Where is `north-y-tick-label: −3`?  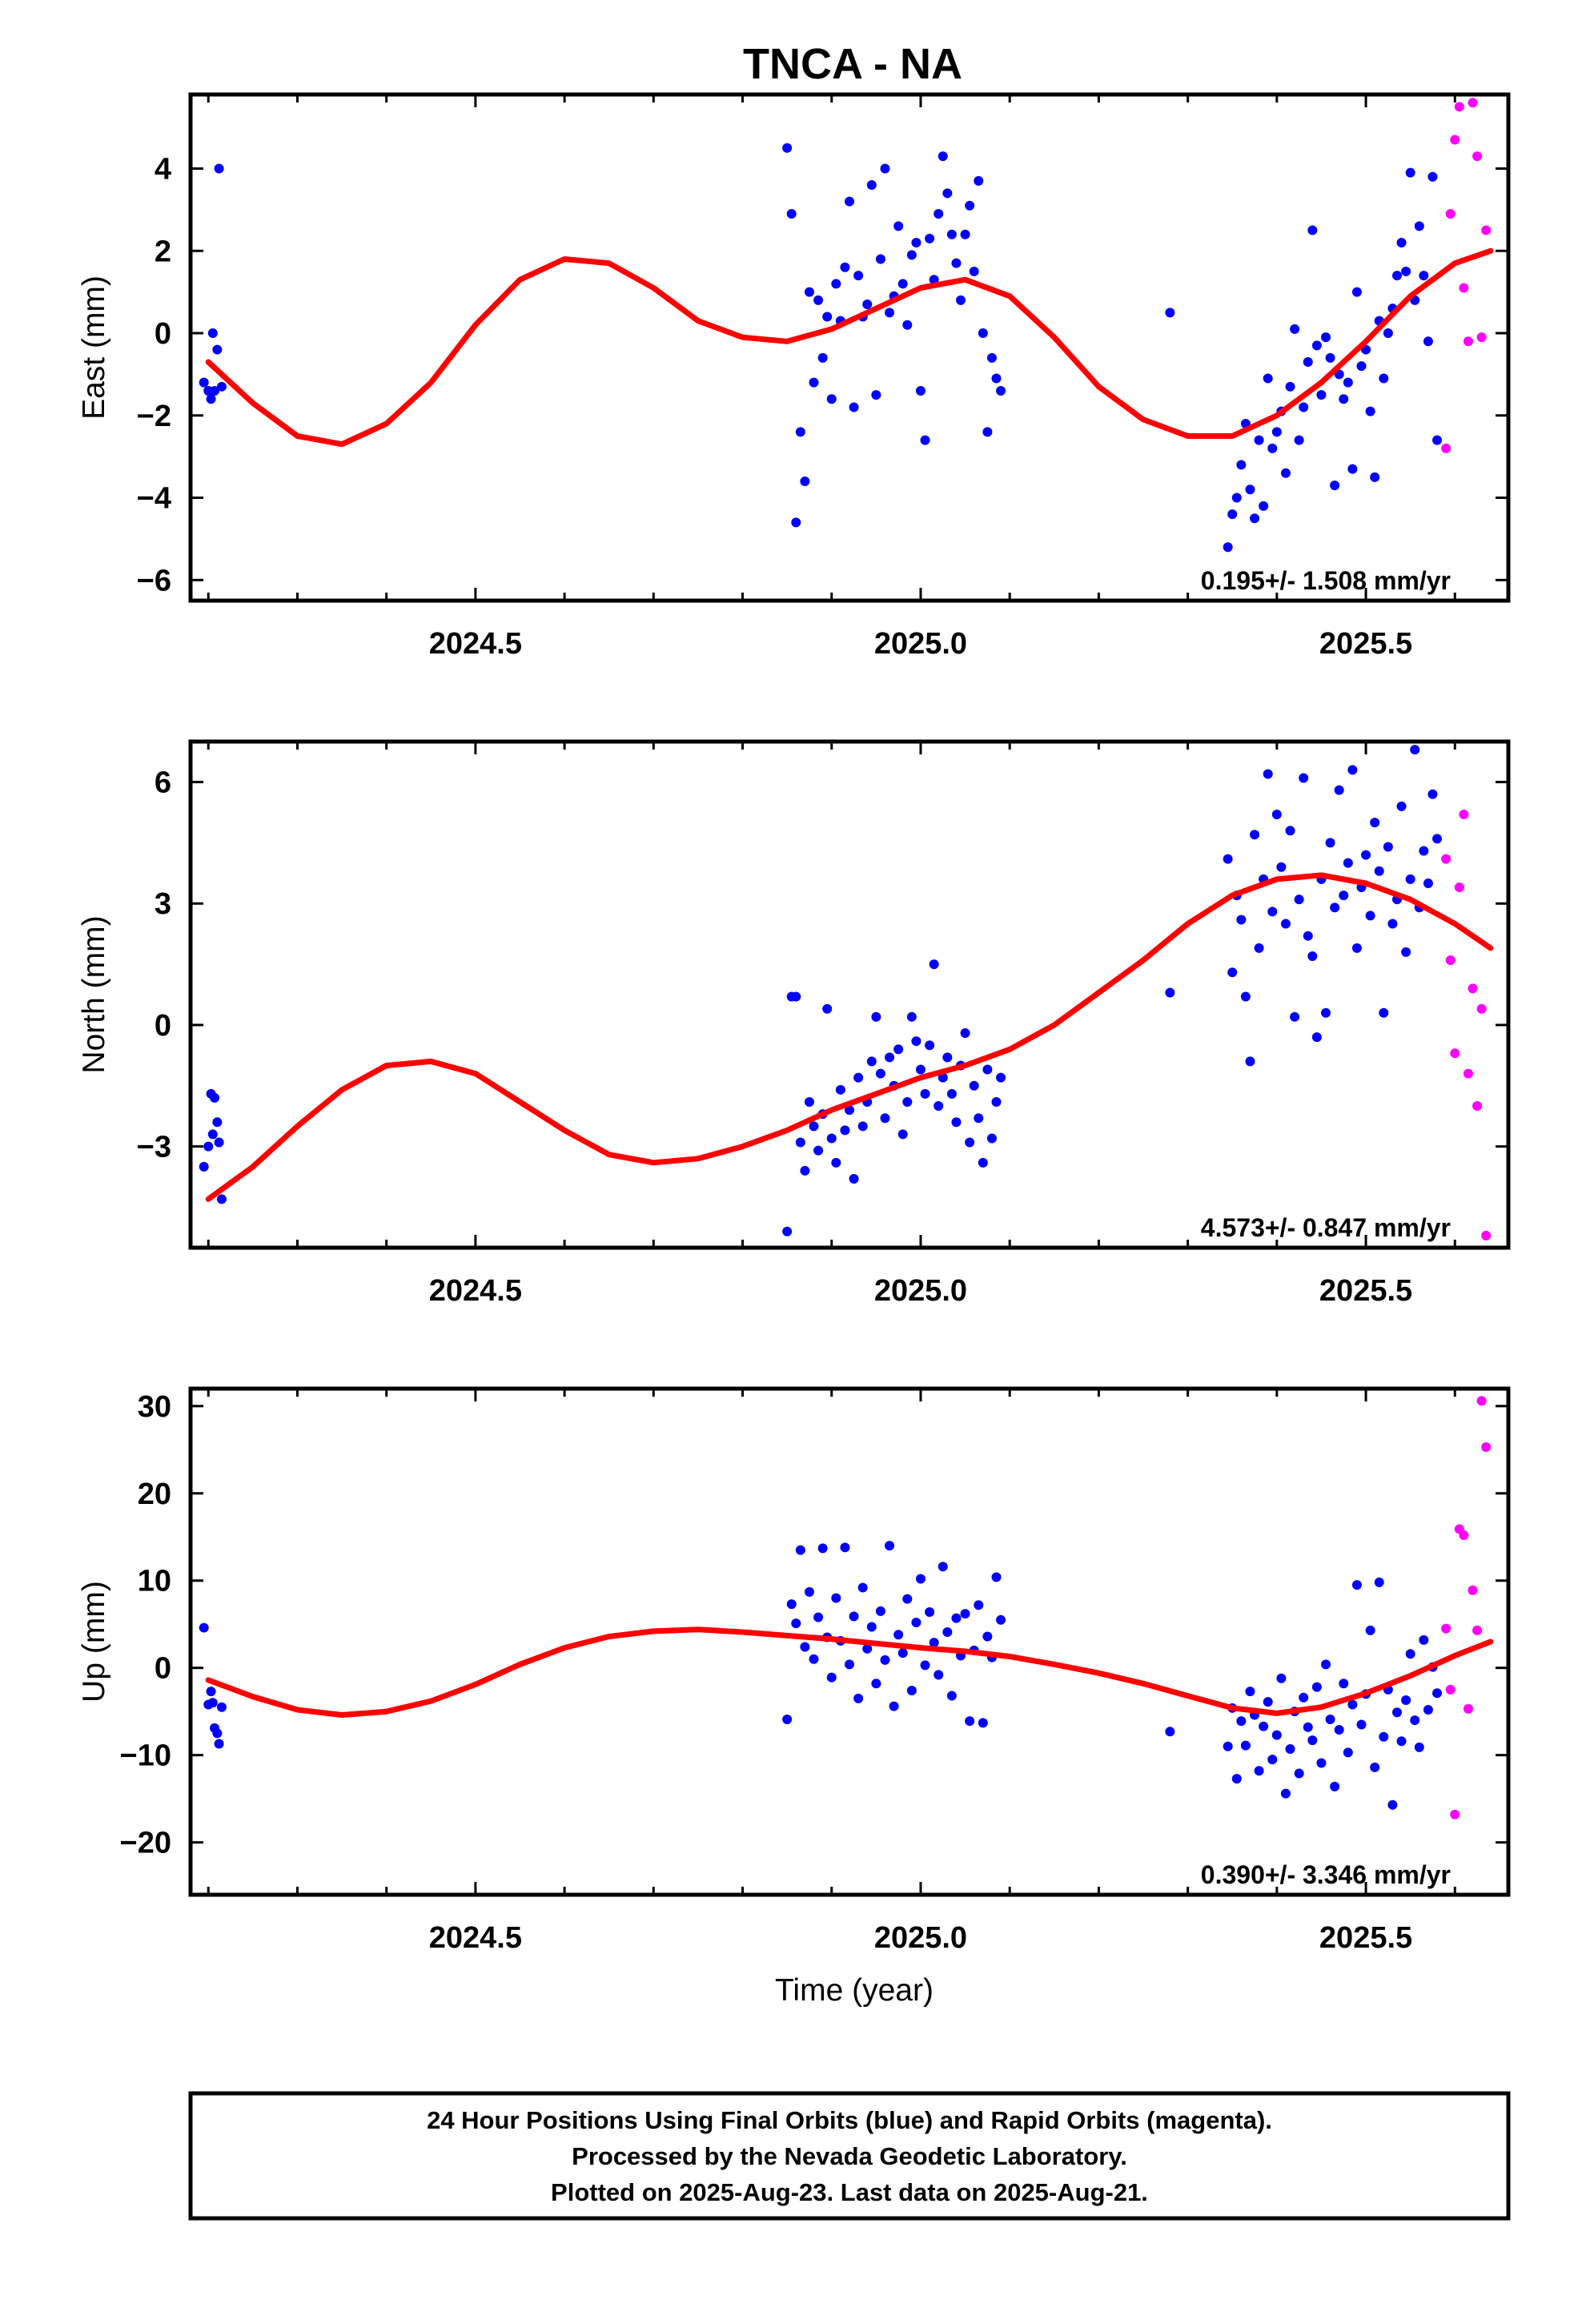 north-y-tick-label: −3 is located at coordinates (154, 1147).